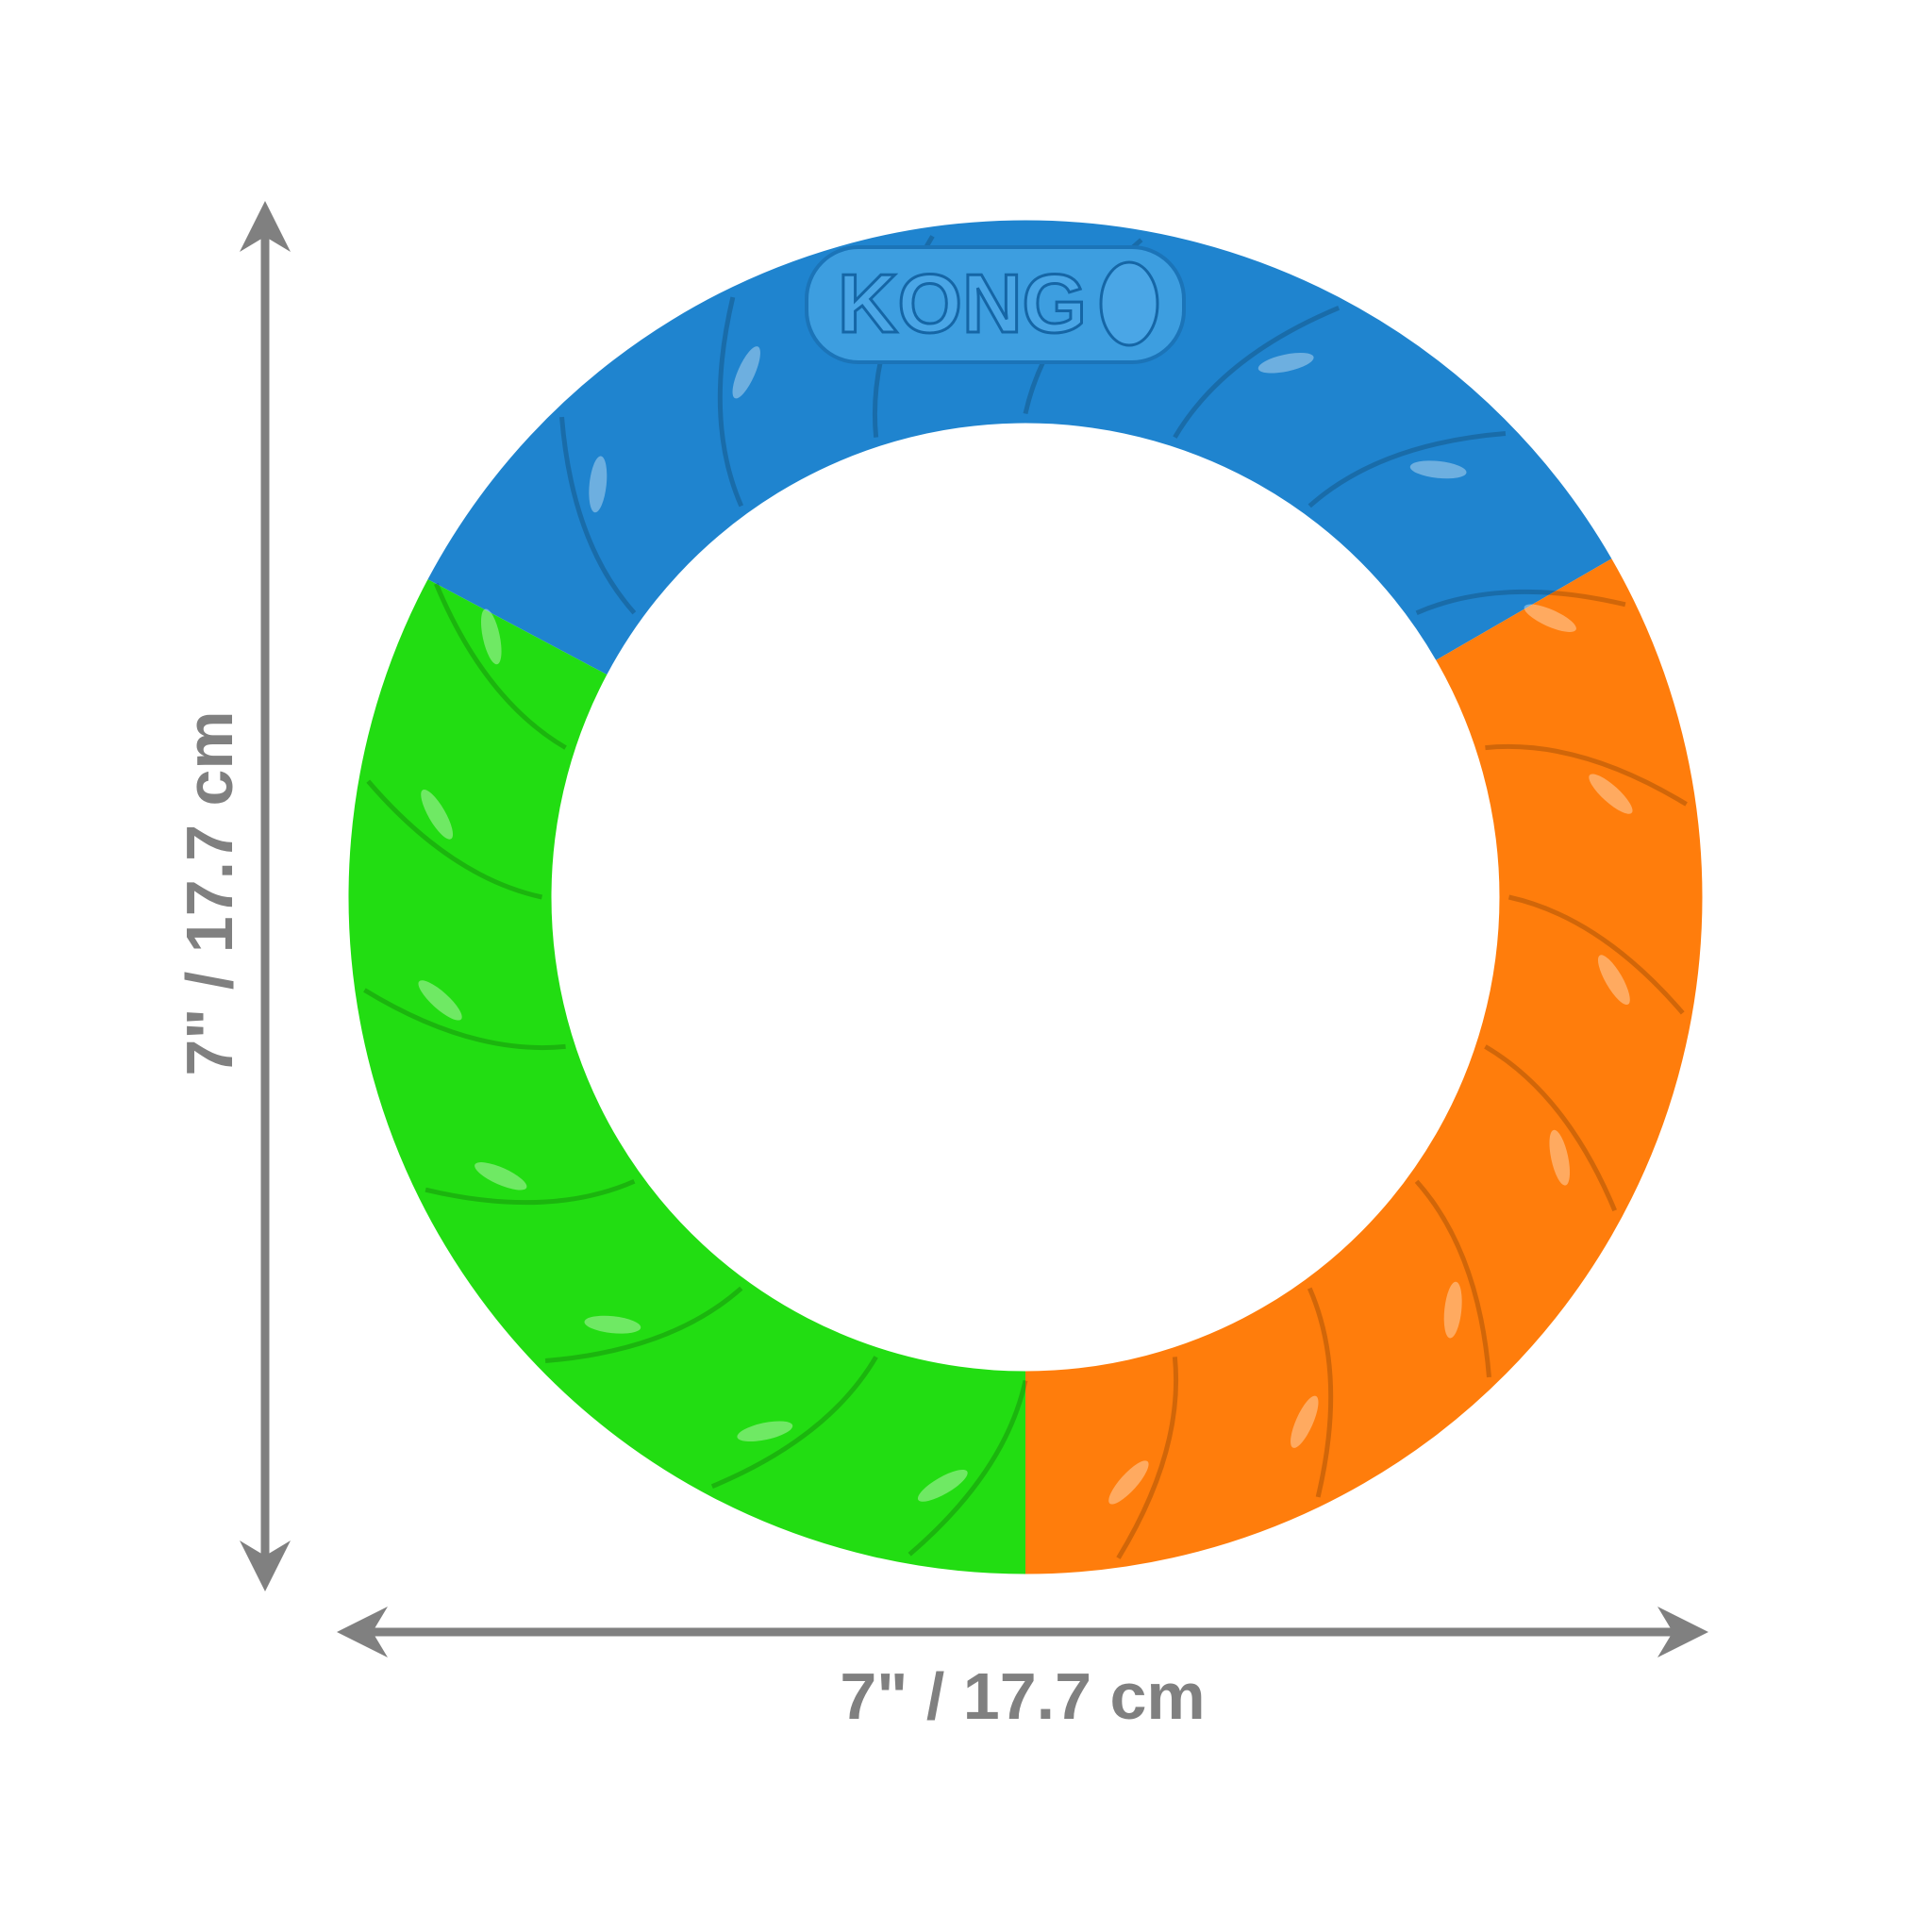 Image resolution: width=1932 pixels, height=1932 pixels. What do you see at coordinates (1023, 1696) in the screenshot?
I see `width-label: 7" / 17.7 cm` at bounding box center [1023, 1696].